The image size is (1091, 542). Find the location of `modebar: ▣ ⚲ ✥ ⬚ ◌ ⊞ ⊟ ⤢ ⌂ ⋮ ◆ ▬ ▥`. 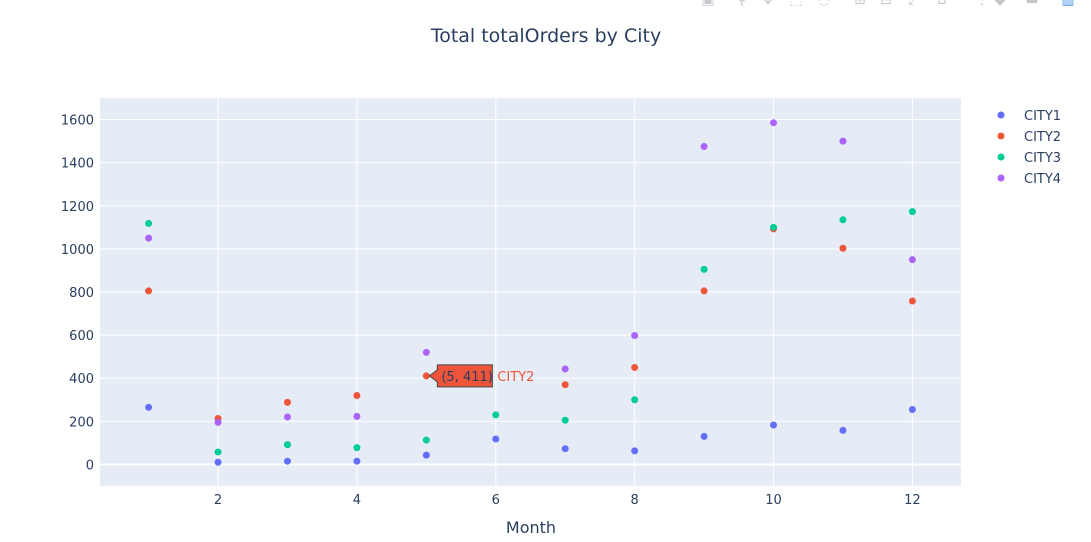

modebar: ▣ ⚲ ✥ ⬚ ◌ ⊞ ⊟ ⤢ ⌂ ⋮ ◆ ▬ ▥ is located at coordinates (890, 5).